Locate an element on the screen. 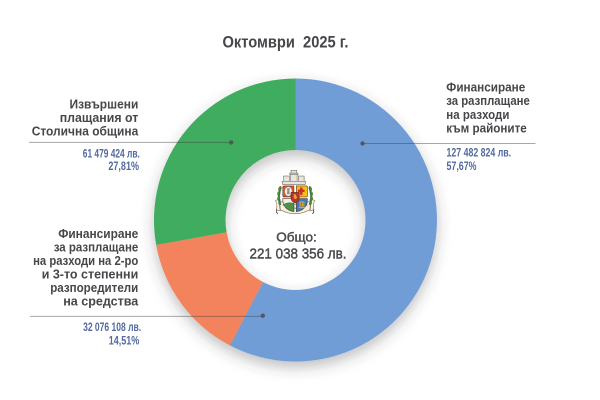 The height and width of the screenshot is (400, 600). svg-text: Общо: is located at coordinates (296, 236).